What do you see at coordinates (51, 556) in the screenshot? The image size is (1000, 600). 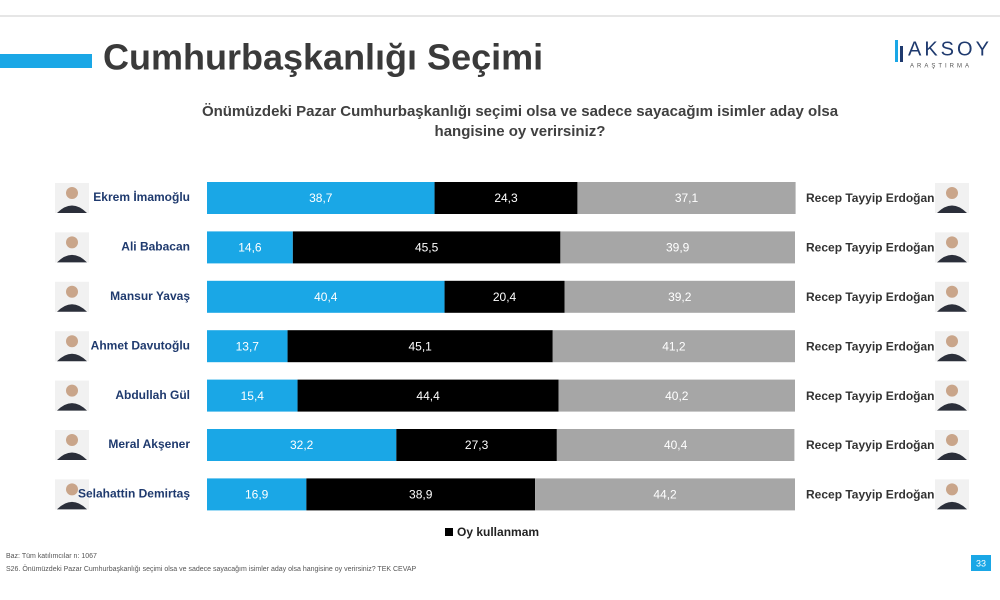 I see `footer-base: Baz: Tüm katılımcılar n: 1067` at bounding box center [51, 556].